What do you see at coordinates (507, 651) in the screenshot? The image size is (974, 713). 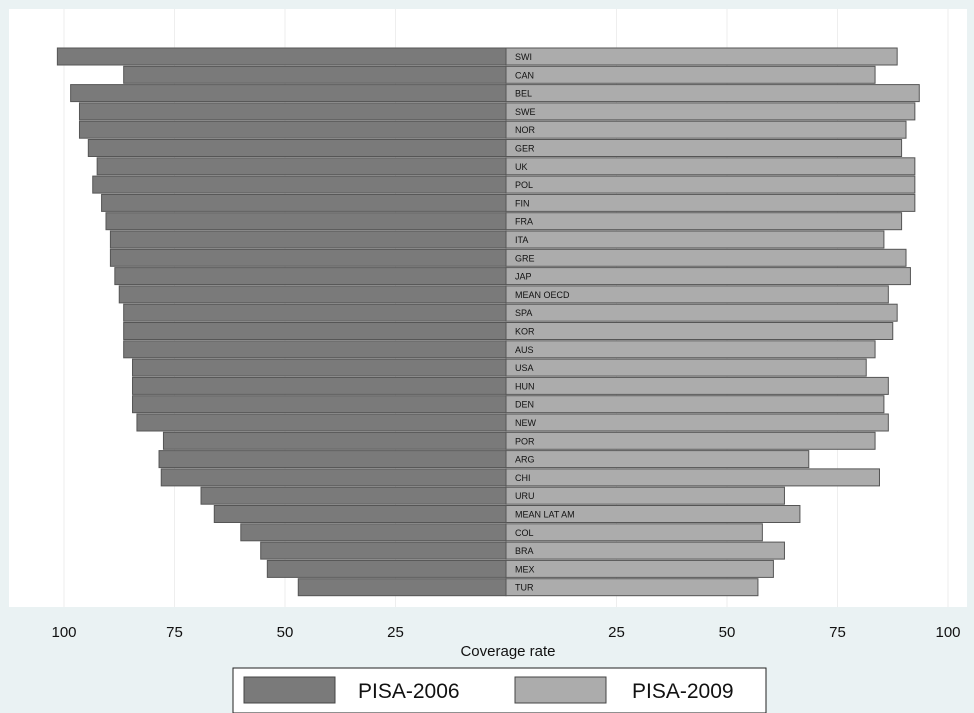 I see `x-axis-title: Coverage rate` at bounding box center [507, 651].